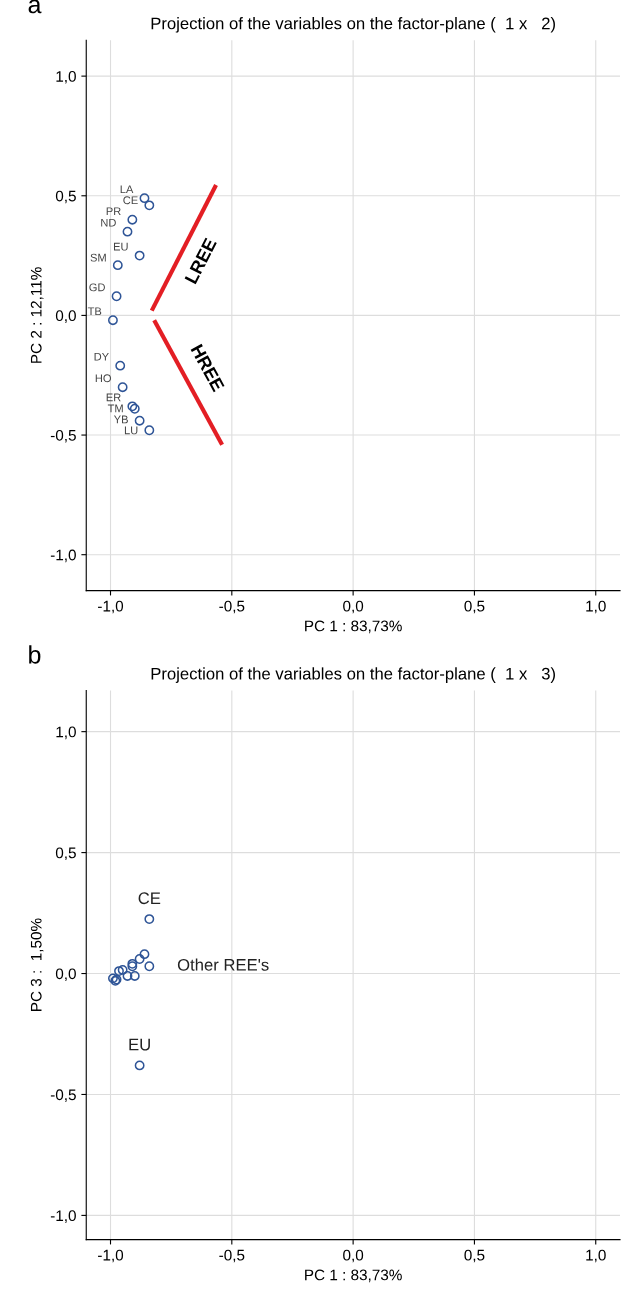 The image size is (625, 1298). Describe the element at coordinates (103, 378) in the screenshot. I see `annotation: HO` at that location.